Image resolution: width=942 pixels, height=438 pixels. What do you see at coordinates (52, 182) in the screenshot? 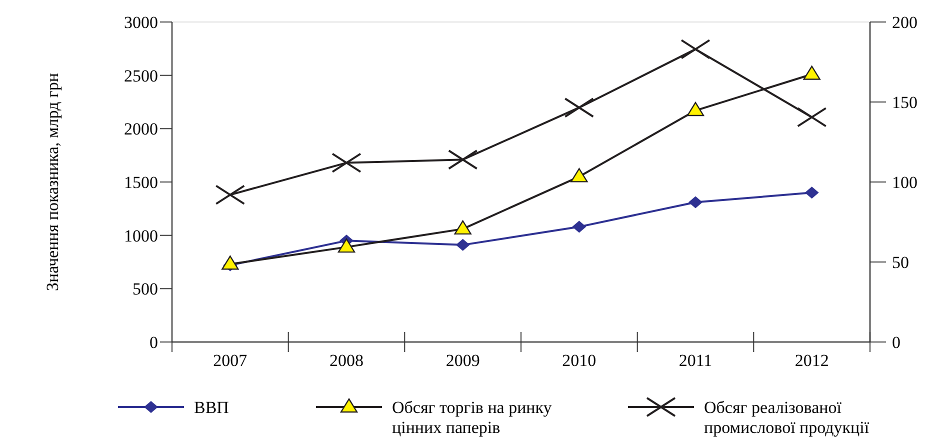
I see `y-axis-title: Значення показника, млрд грн` at bounding box center [52, 182].